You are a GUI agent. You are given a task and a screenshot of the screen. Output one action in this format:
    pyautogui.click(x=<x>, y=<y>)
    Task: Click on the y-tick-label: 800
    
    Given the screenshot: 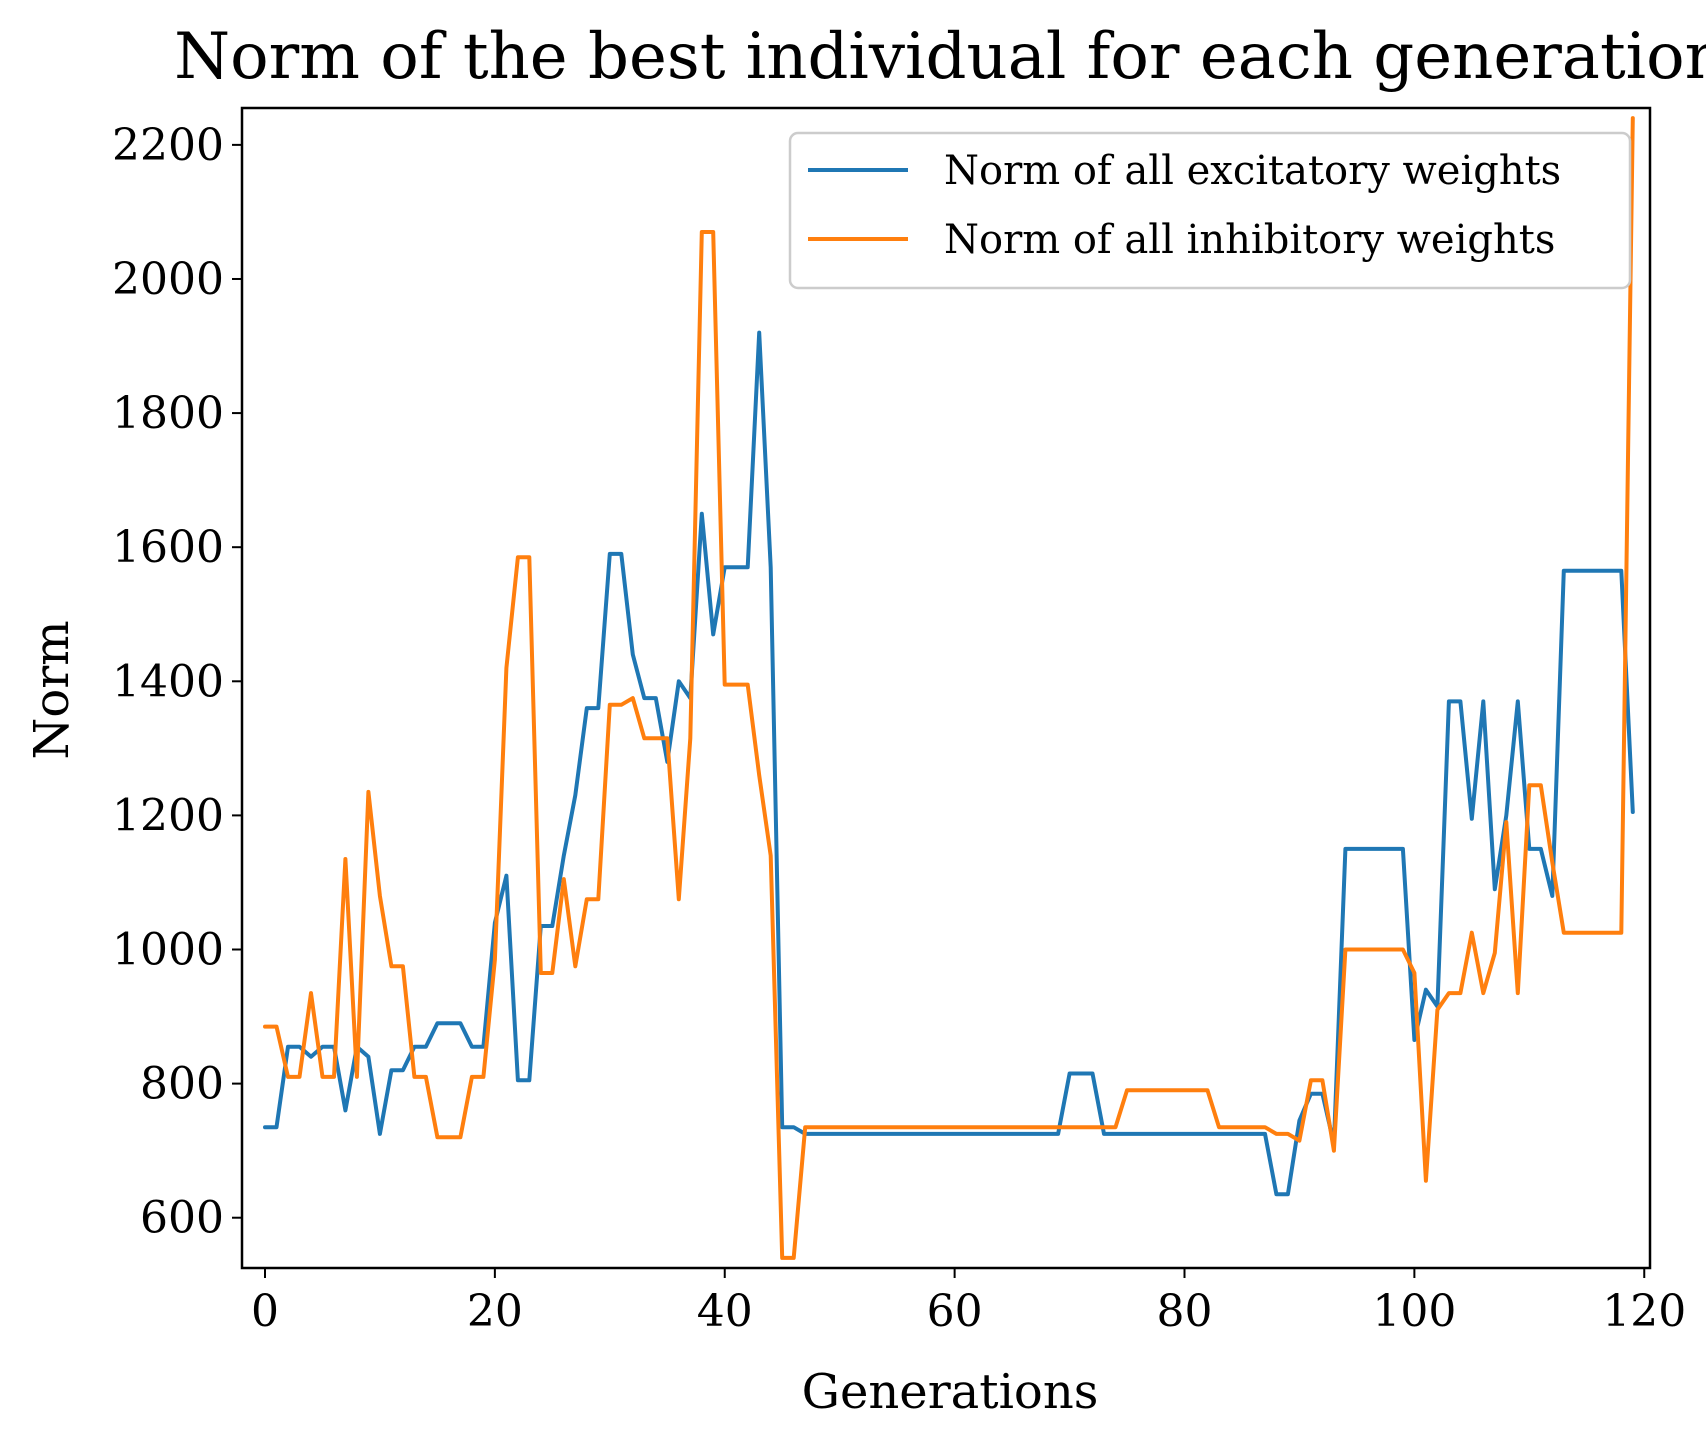 What is the action you would take?
    pyautogui.click(x=182, y=1084)
    